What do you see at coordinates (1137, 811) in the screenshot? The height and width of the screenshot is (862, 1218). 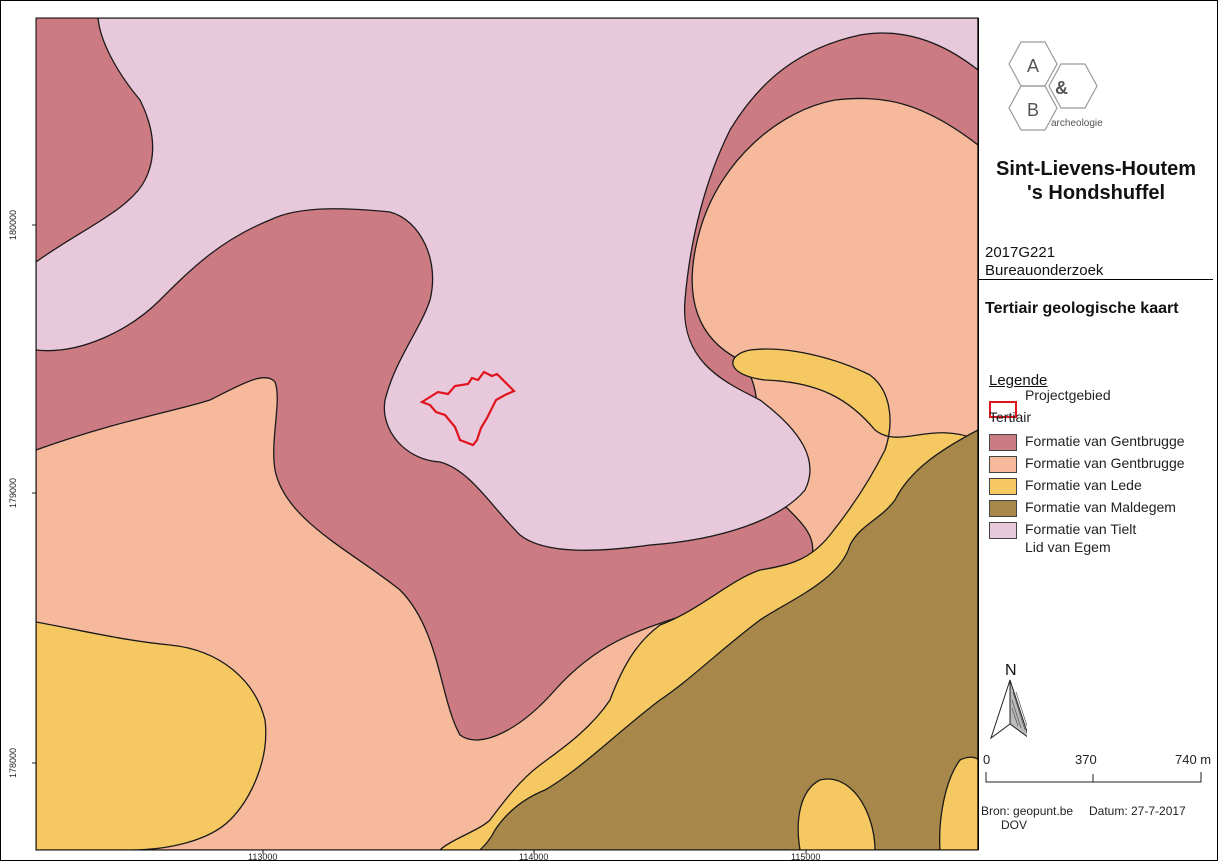 I see `source-datum: Datum: 27-7-2017` at bounding box center [1137, 811].